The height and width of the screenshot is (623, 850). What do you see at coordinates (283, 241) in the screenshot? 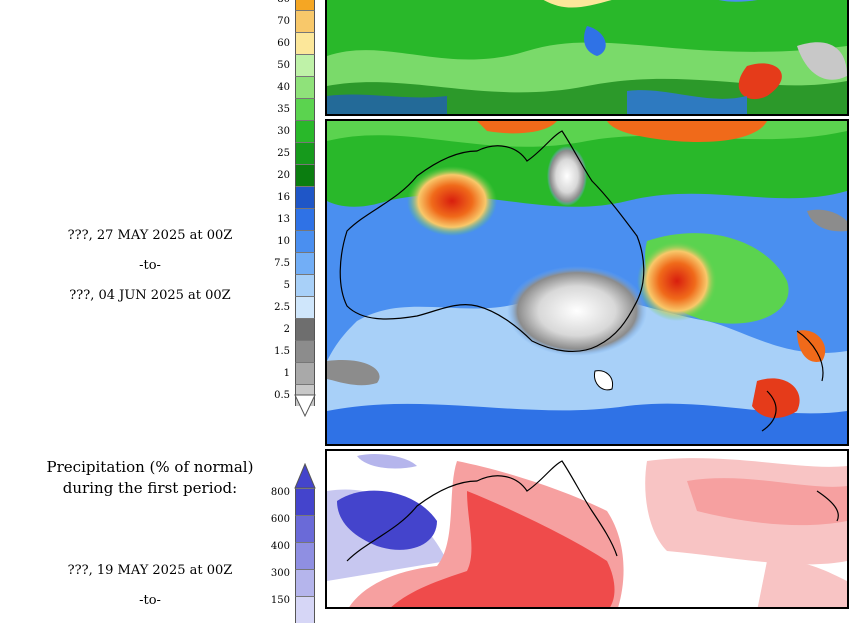
I see `colorbar-tick-label: 10` at bounding box center [283, 241].